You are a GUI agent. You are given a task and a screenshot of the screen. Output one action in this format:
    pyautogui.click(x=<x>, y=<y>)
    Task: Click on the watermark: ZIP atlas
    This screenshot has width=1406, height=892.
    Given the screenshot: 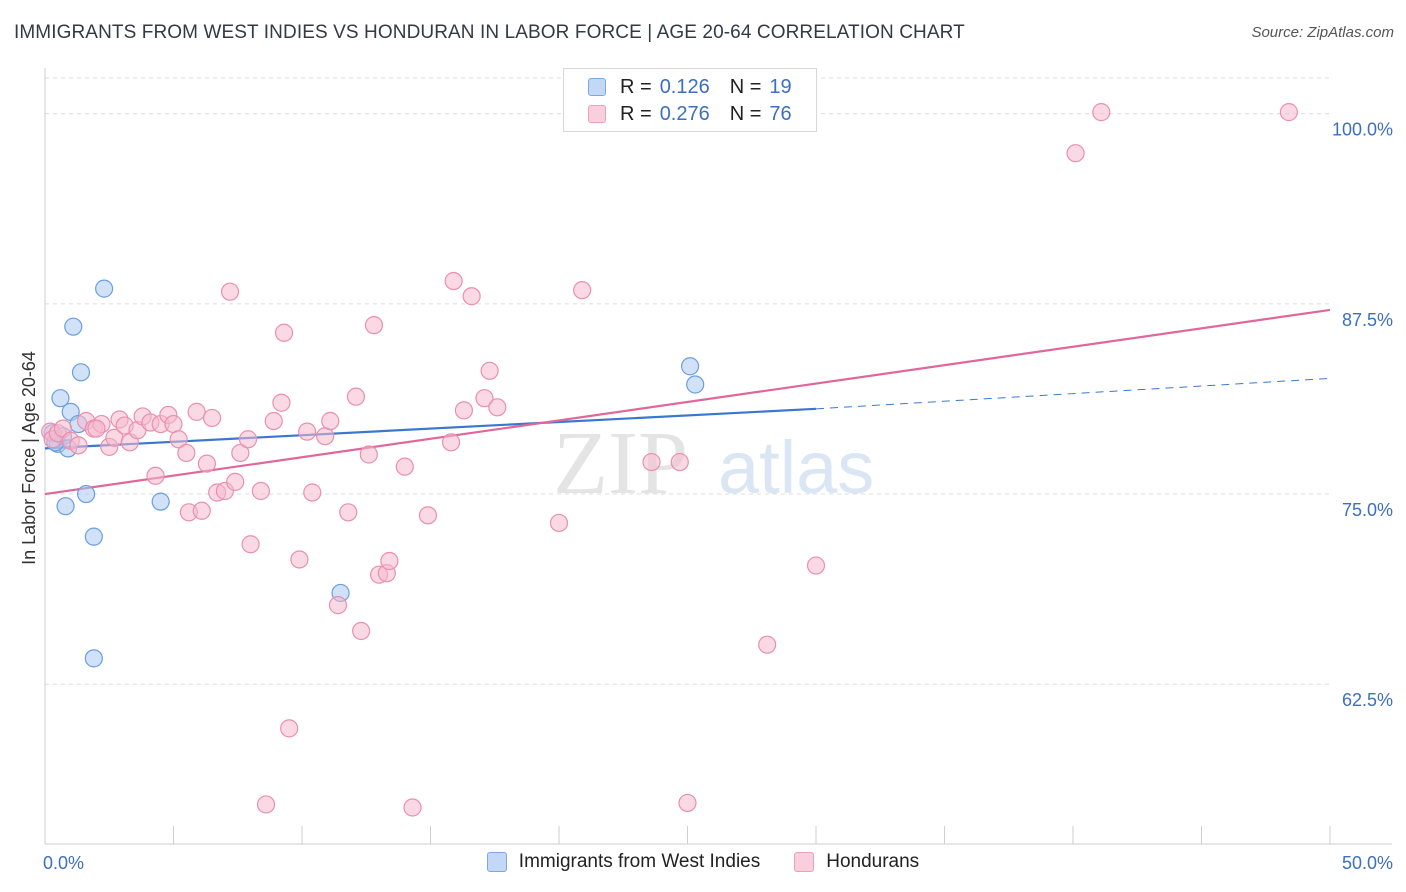 What is the action you would take?
    pyautogui.click(x=713, y=463)
    